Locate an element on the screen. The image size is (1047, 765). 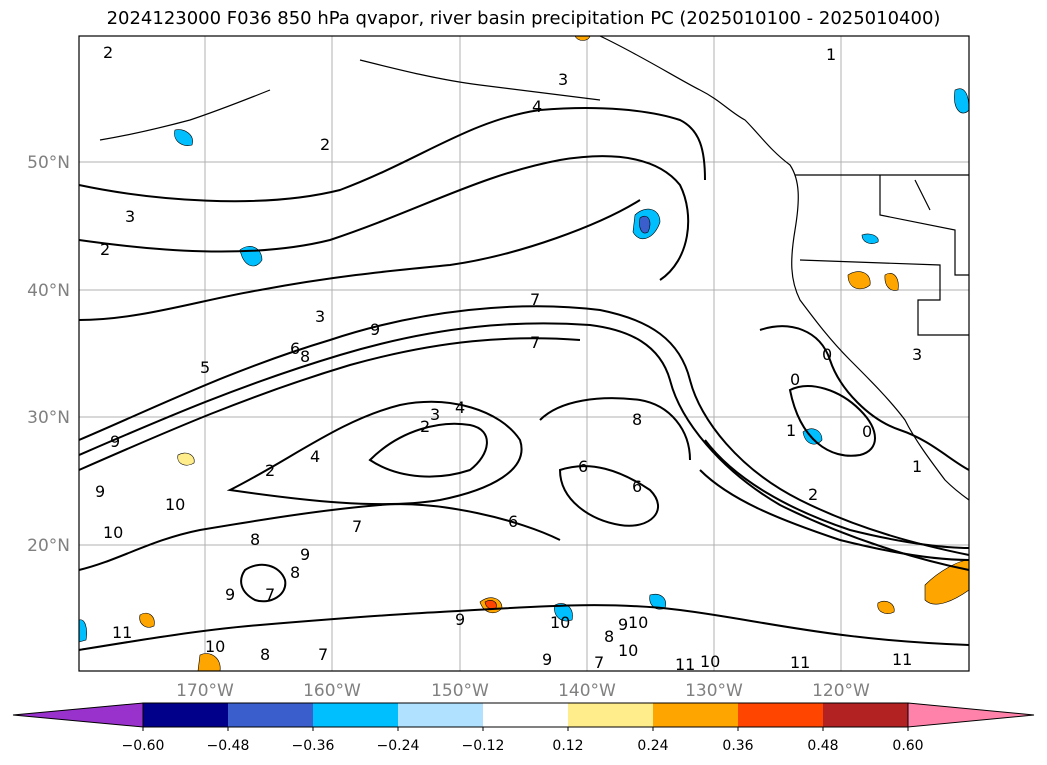
colorbar-tick-label: 0.60 is located at coordinates (907, 746).